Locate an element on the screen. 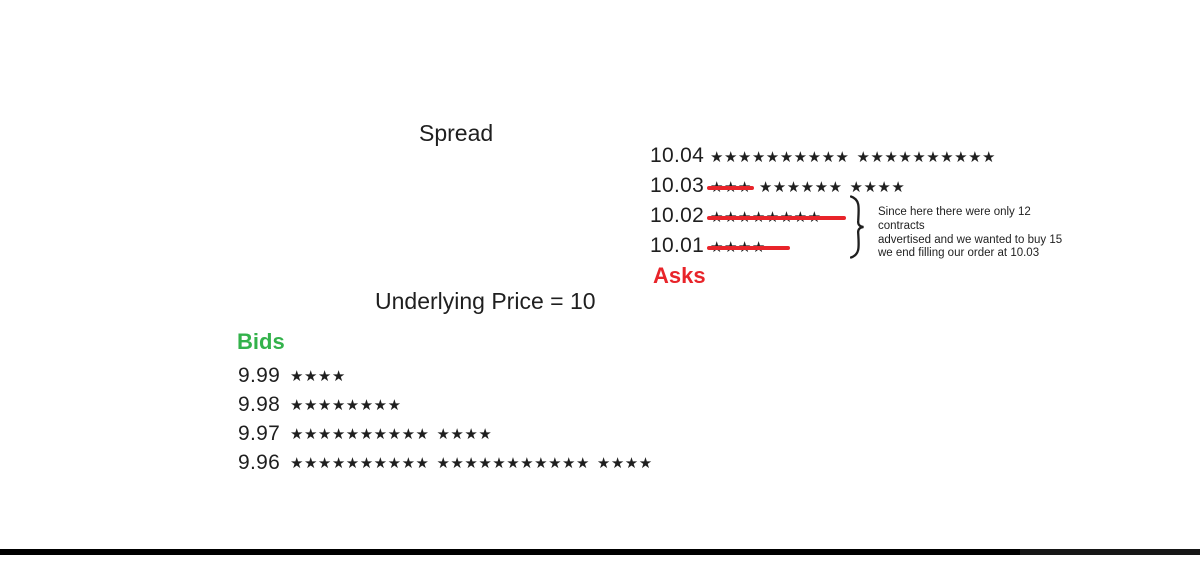 This screenshot has width=1200, height=564. bids-label: Bids is located at coordinates (261, 341).